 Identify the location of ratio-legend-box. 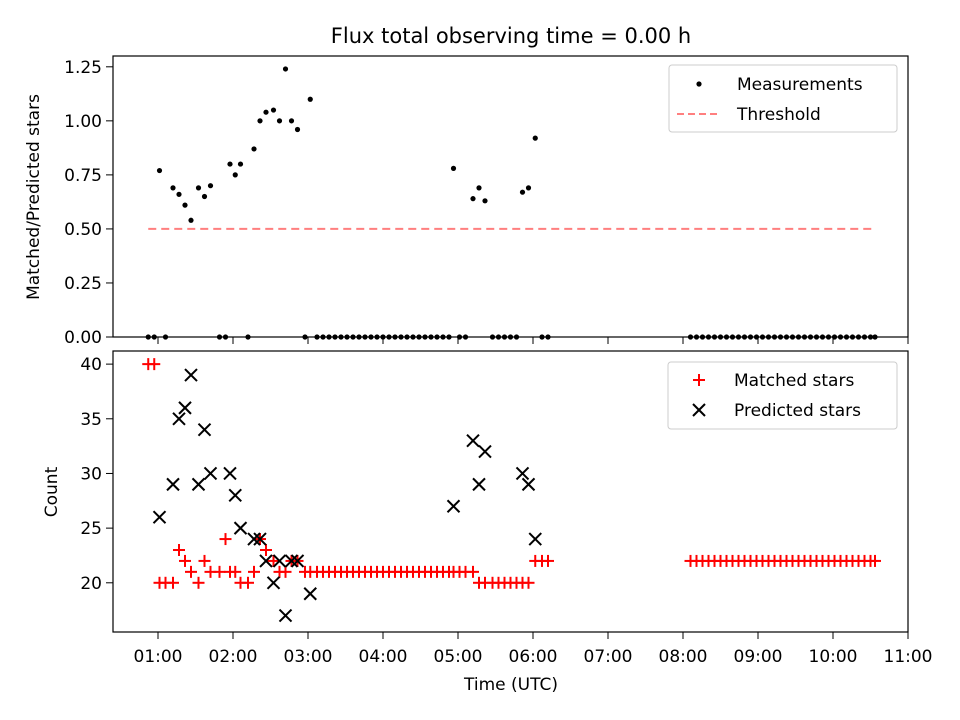
(783, 98).